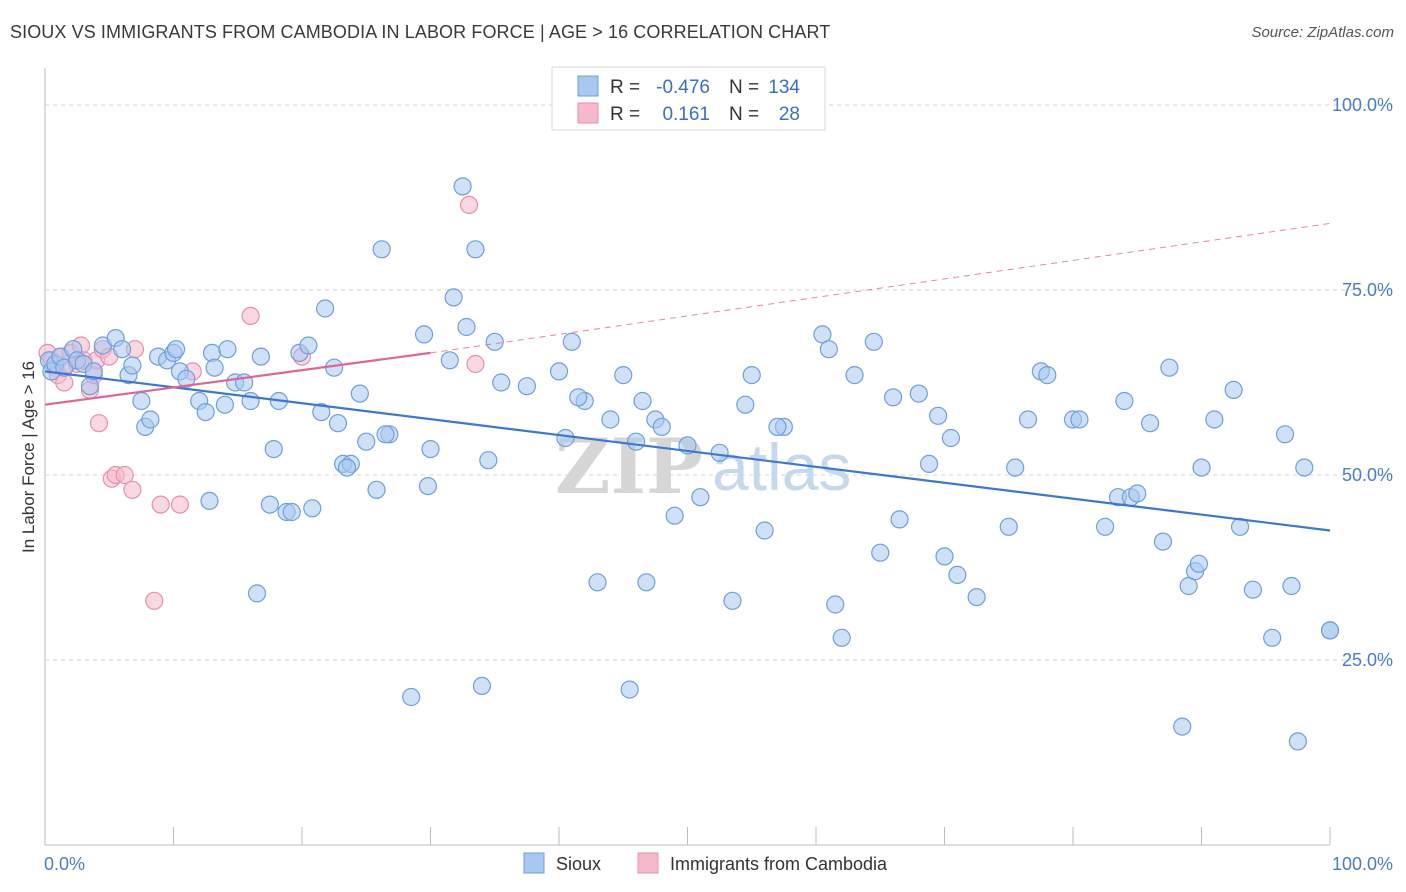  Describe the element at coordinates (784, 87) in the screenshot. I see `legend-n-value: 134` at that location.